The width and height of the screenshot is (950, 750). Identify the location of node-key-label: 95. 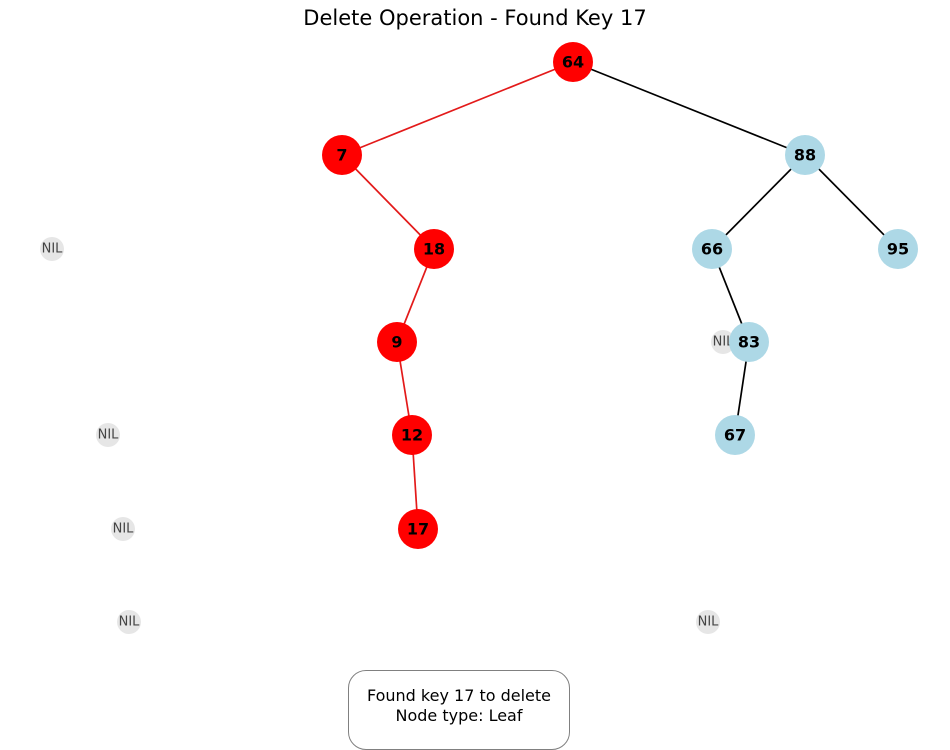
(898, 249).